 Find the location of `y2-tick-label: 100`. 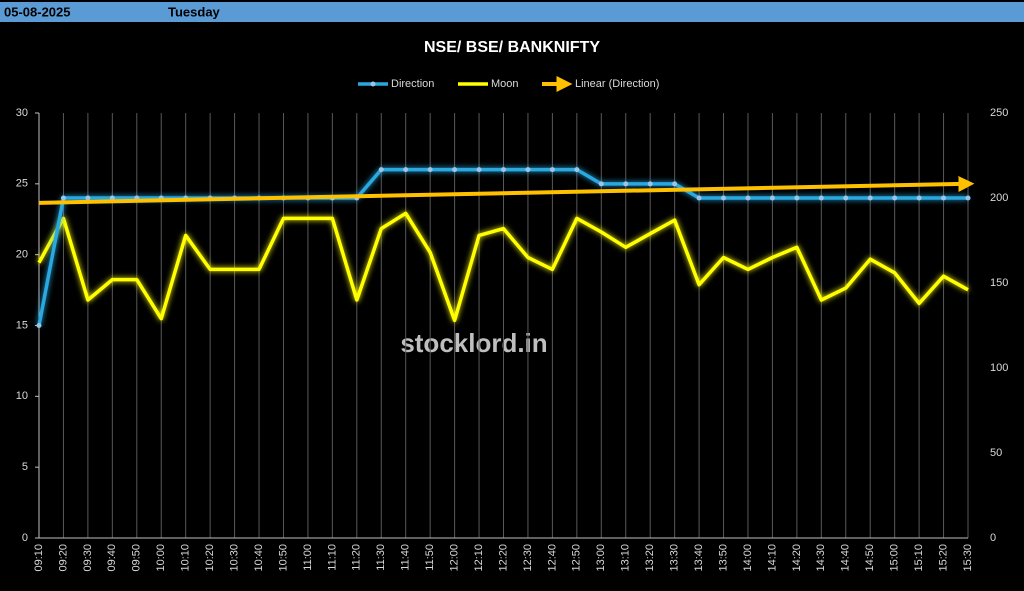

y2-tick-label: 100 is located at coordinates (999, 368).